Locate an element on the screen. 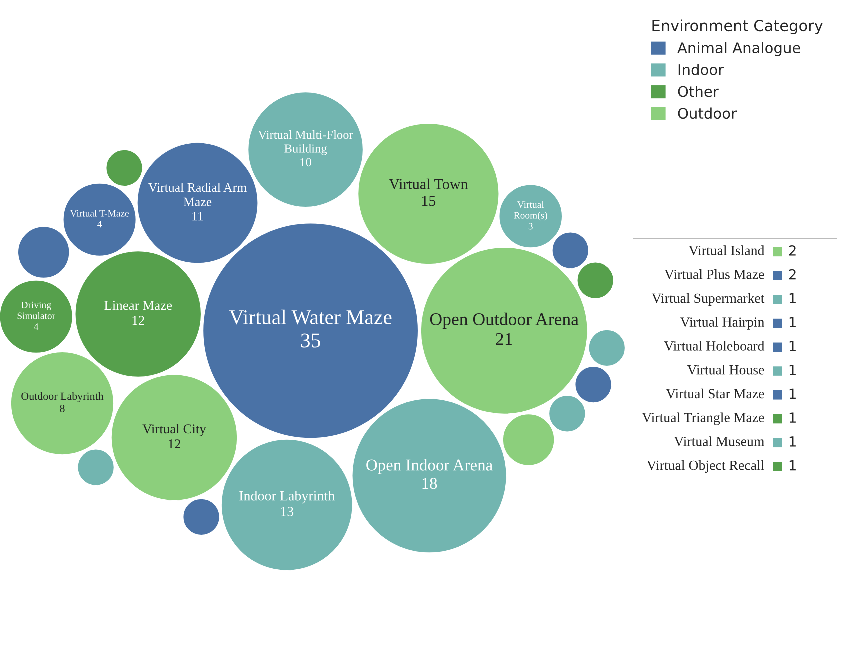  legend-label: Other is located at coordinates (698, 92).